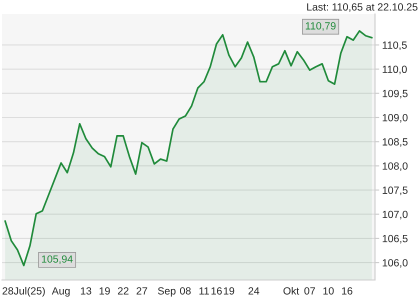  I want to click on y-tick-label: 110,0, so click(394, 70).